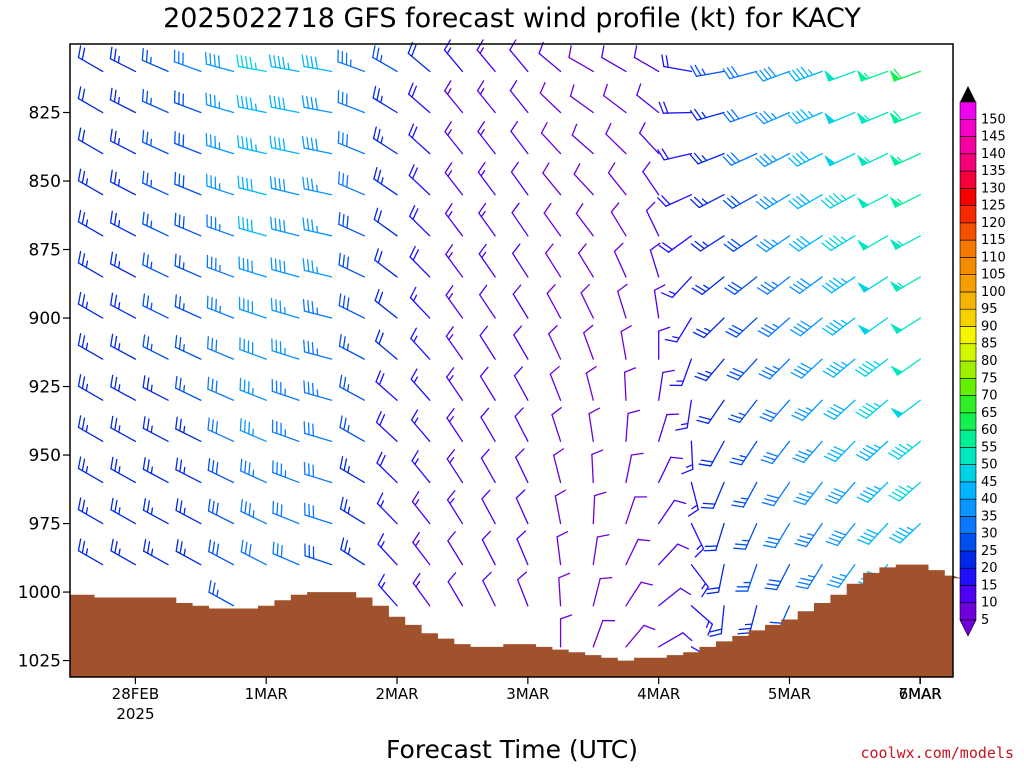 The image size is (1024, 768). Describe the element at coordinates (968, 628) in the screenshot. I see `colorbar-bottom-arrow` at that location.